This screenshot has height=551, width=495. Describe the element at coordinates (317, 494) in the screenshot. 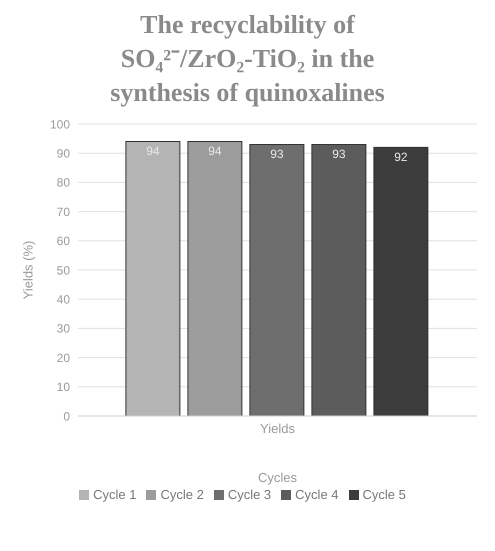

I see `legend-label: Cycle 4` at that location.